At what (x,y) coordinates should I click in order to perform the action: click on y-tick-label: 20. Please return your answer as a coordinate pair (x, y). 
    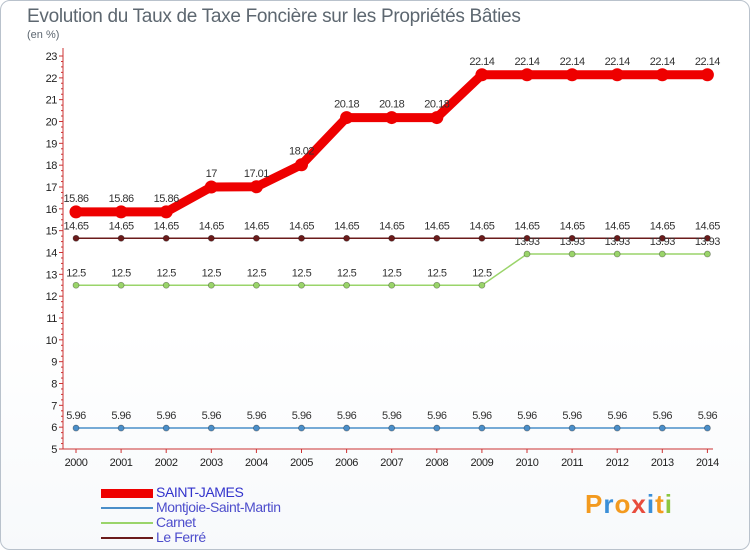
    Looking at the image, I should click on (52, 123).